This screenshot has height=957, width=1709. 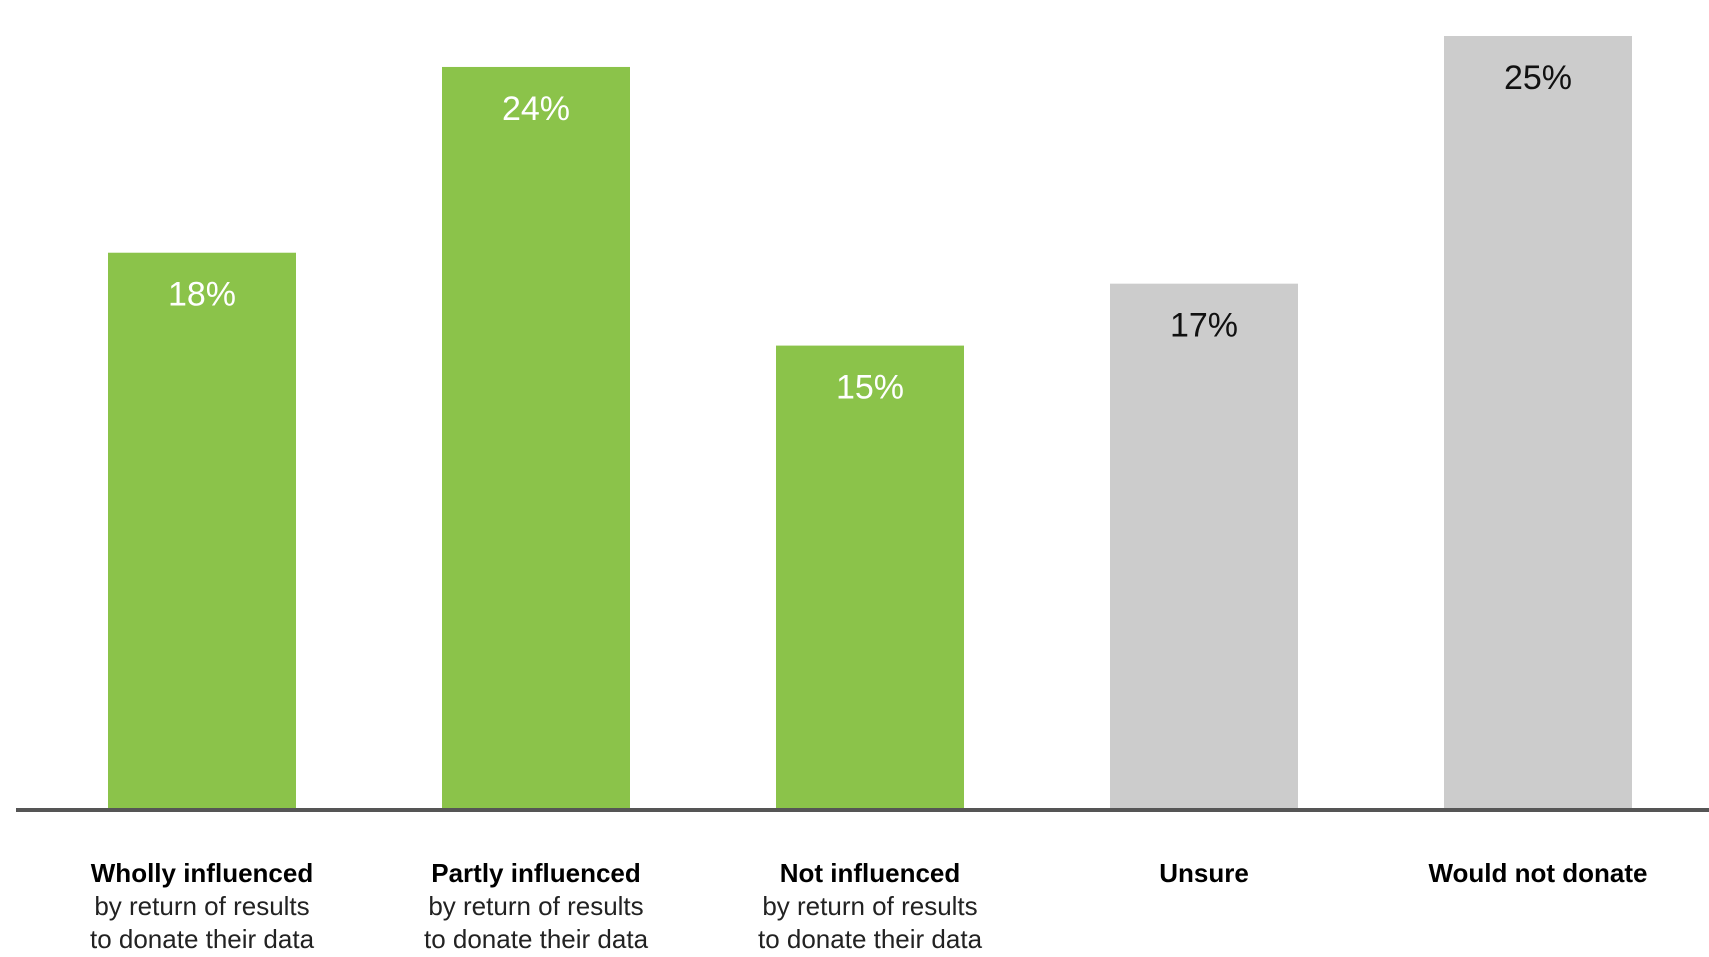 I want to click on category-sublabel-3-1: by return of results, so click(x=869, y=906).